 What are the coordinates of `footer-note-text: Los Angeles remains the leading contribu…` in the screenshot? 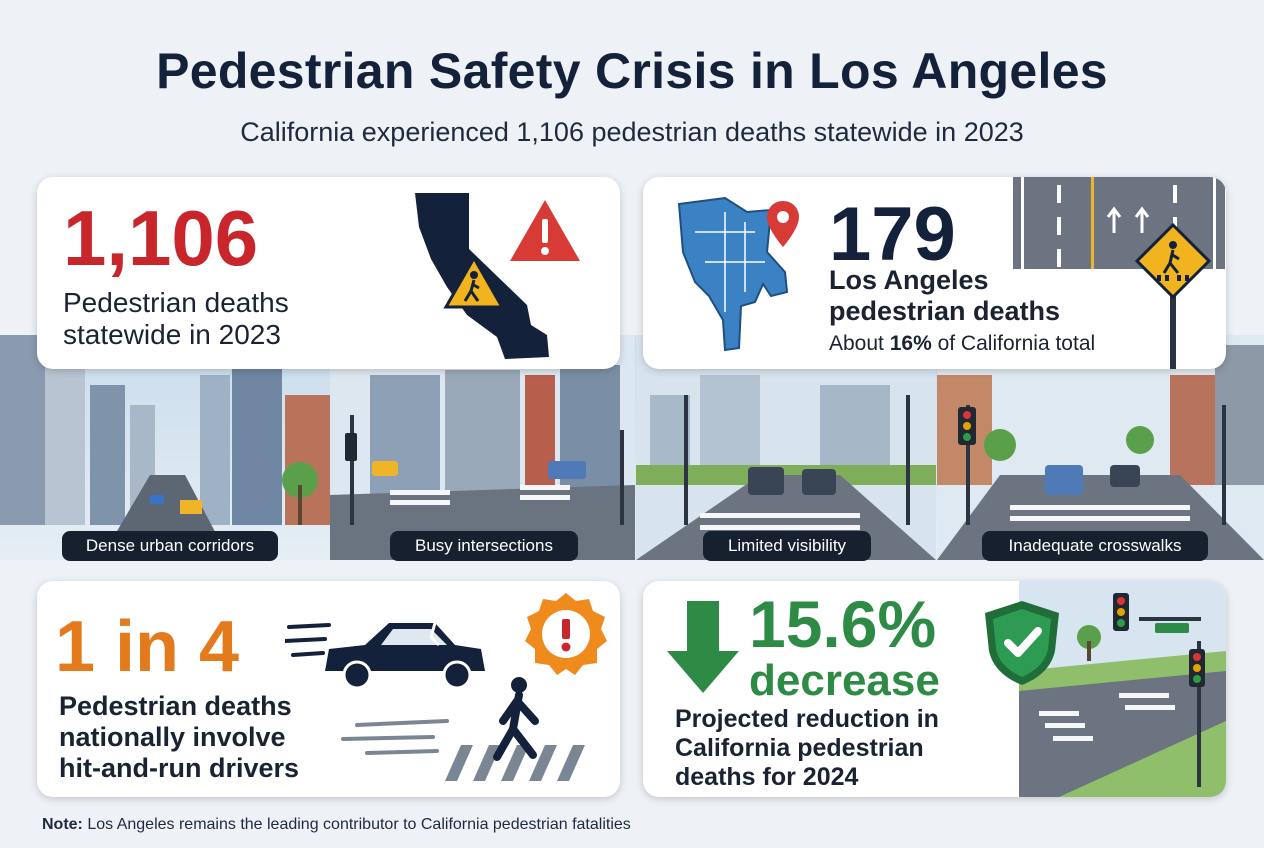 It's located at (356, 824).